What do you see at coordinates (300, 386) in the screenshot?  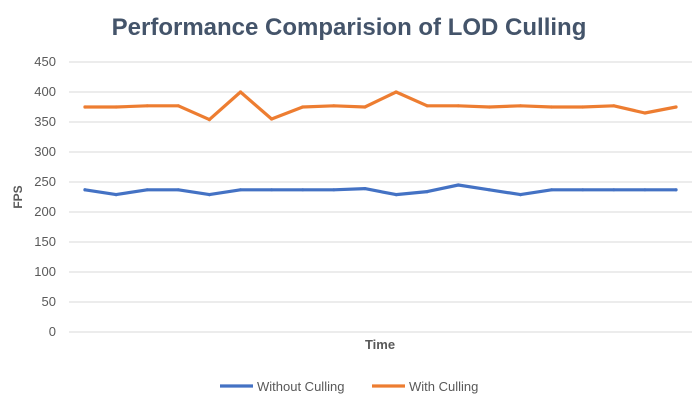 I see `legend-label: Without Culling` at bounding box center [300, 386].